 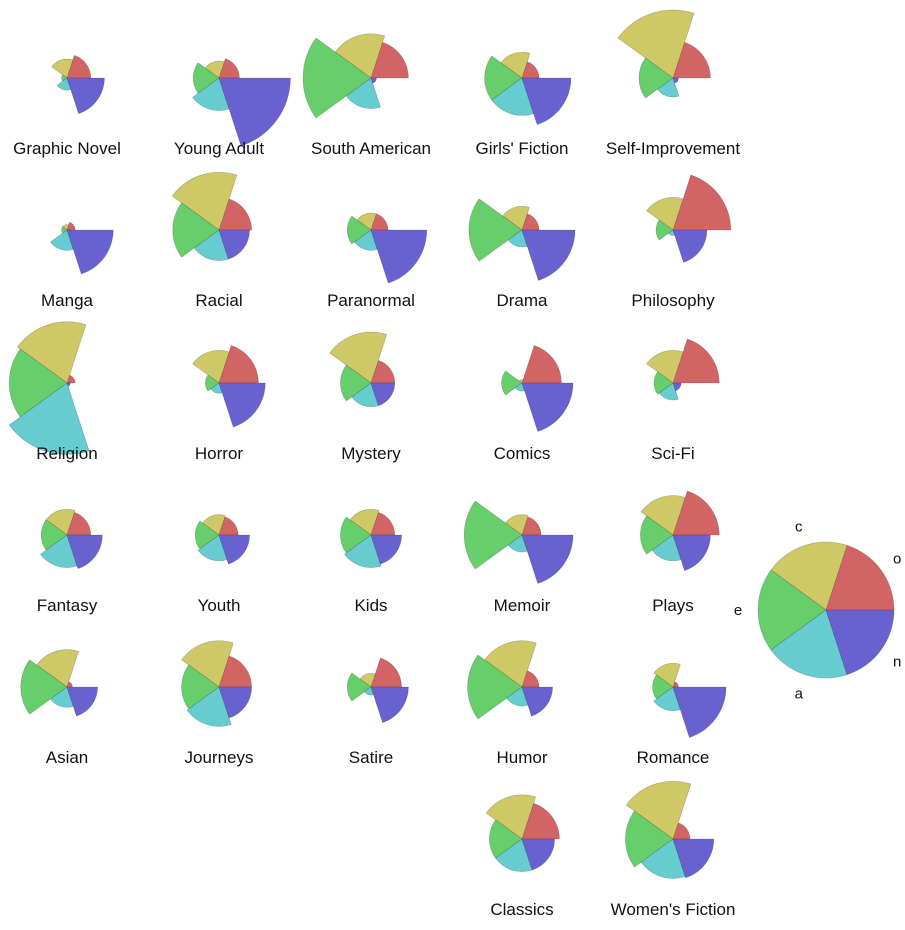 I want to click on genre-label: Satire, so click(x=371, y=757).